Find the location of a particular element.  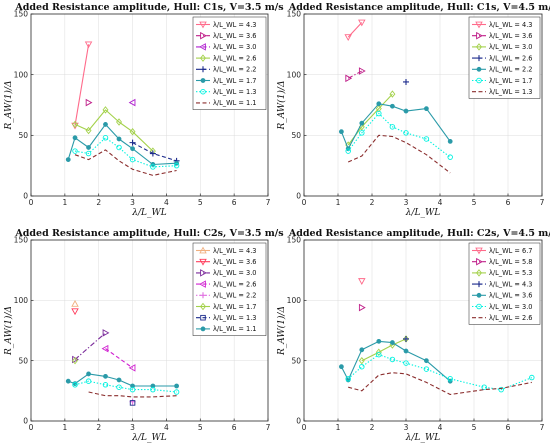

legend-label: λ/L_WL = 3.0 is located at coordinates (235, 273).